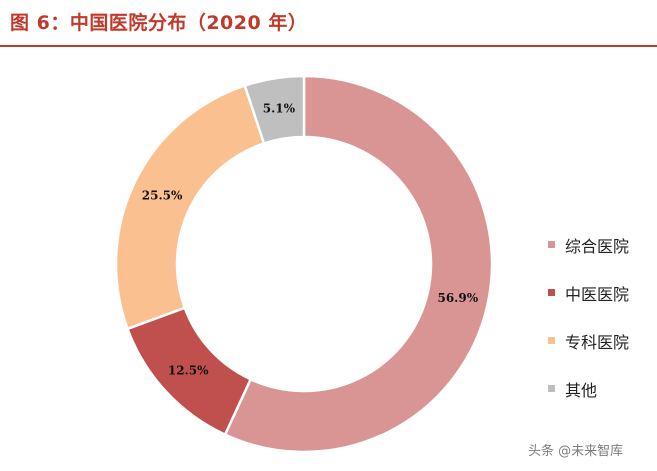 Image resolution: width=657 pixels, height=471 pixels. I want to click on label-tcm-hospital: 12.5%, so click(188, 371).